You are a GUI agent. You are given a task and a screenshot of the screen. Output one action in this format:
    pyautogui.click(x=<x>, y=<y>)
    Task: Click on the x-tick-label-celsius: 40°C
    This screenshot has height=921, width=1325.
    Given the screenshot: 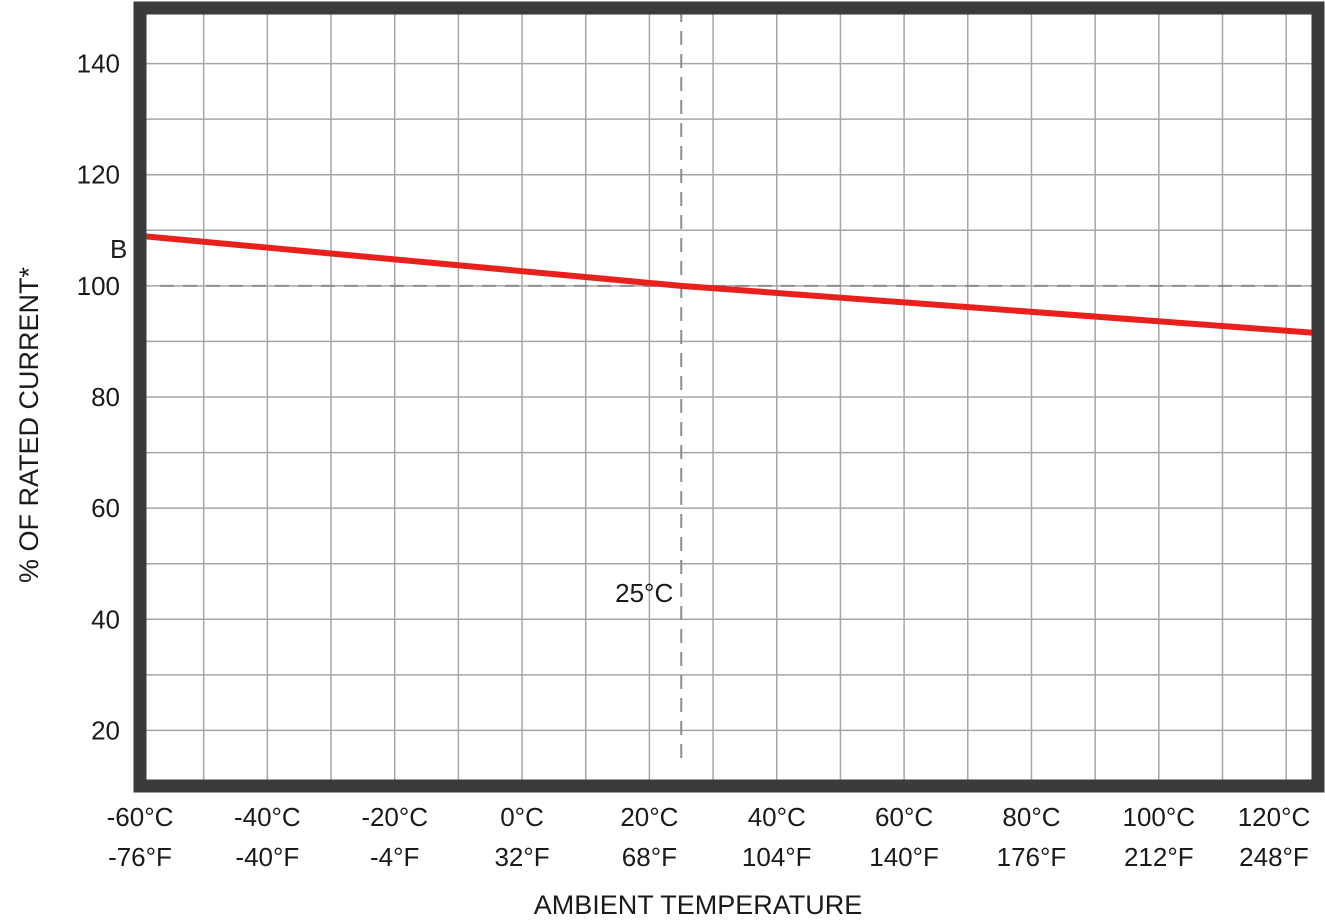 What is the action you would take?
    pyautogui.click(x=777, y=817)
    